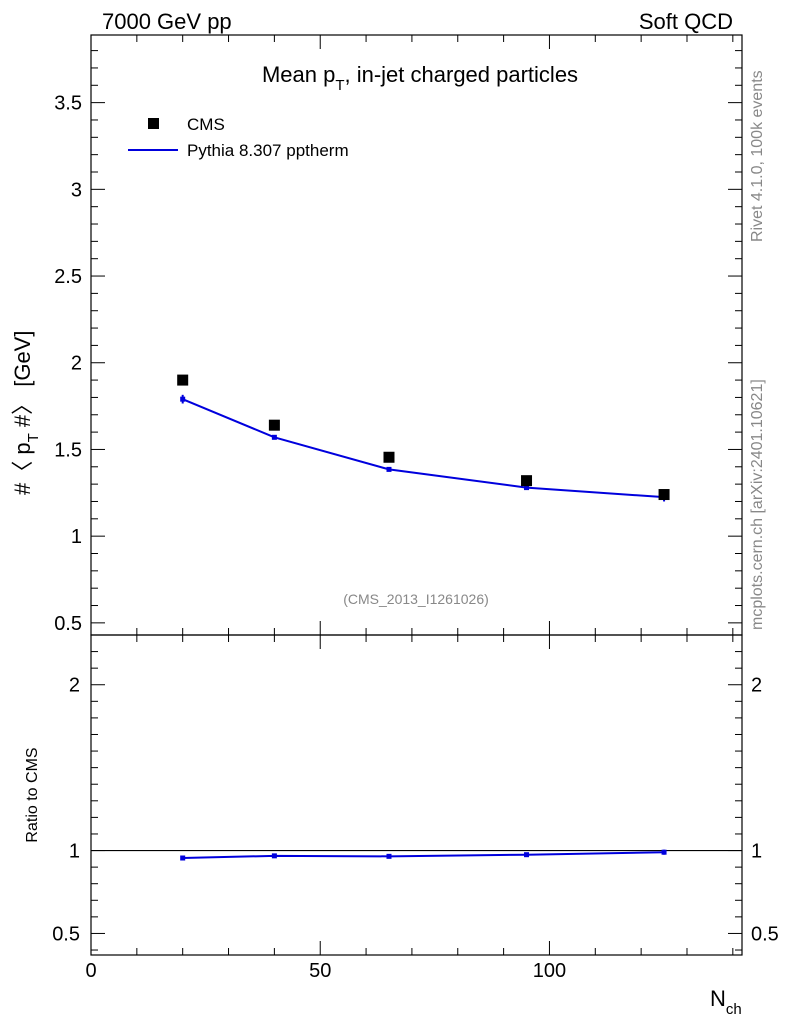  Describe the element at coordinates (74, 852) in the screenshot. I see `ratio-y-tick-label: 1` at that location.